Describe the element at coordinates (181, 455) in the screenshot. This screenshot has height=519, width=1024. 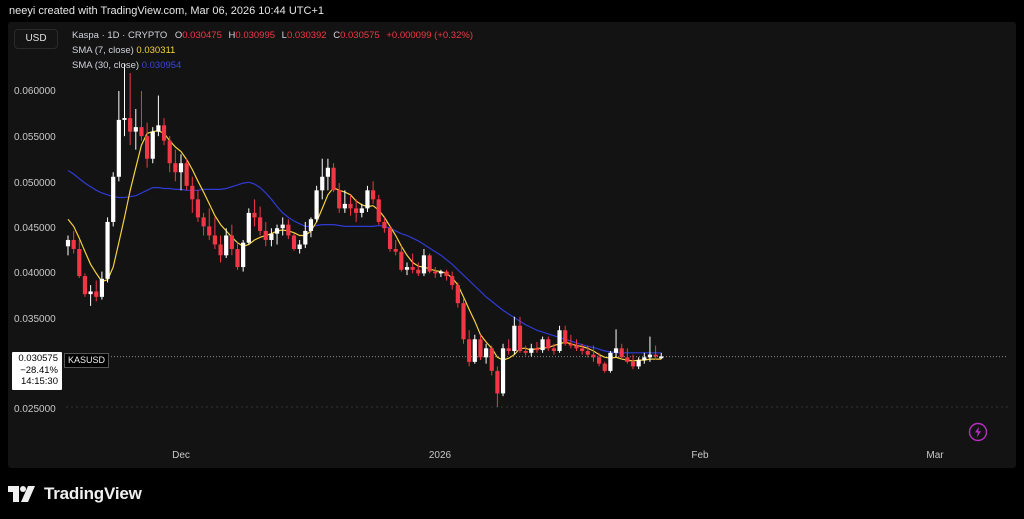
I see `x-tick-label: Dec` at that location.